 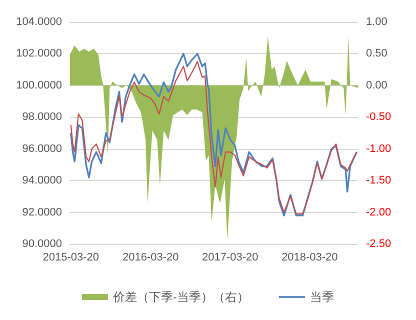 I want to click on y2-tick-label: -2.50, so click(x=379, y=244).